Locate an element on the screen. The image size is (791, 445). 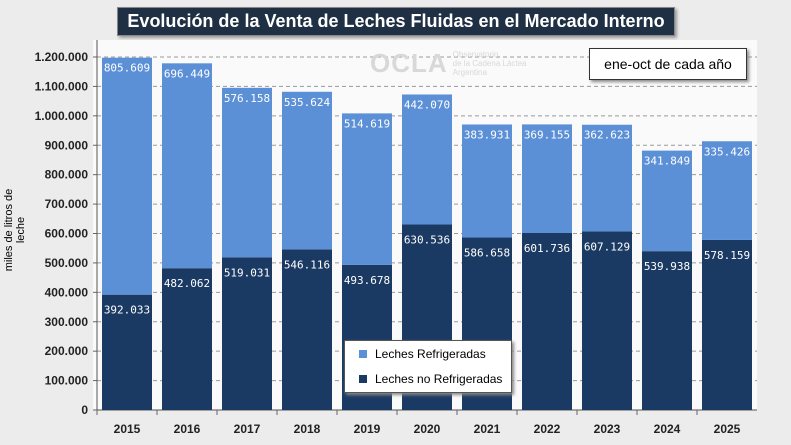
data-label: 578.159 is located at coordinates (727, 255).